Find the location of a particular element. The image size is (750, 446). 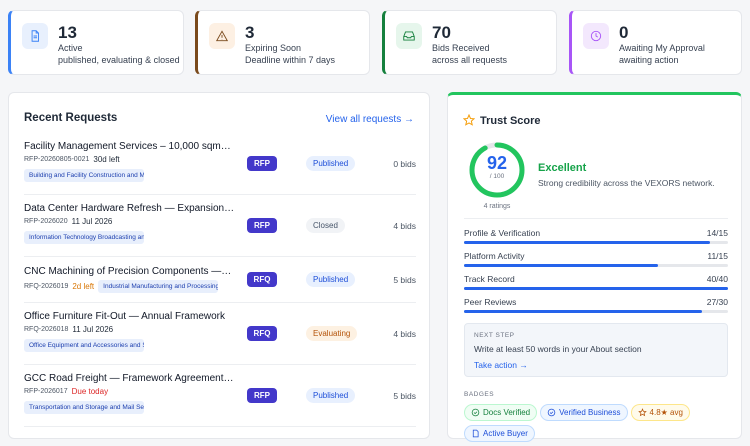

metric-value: 27/30 is located at coordinates (717, 302).